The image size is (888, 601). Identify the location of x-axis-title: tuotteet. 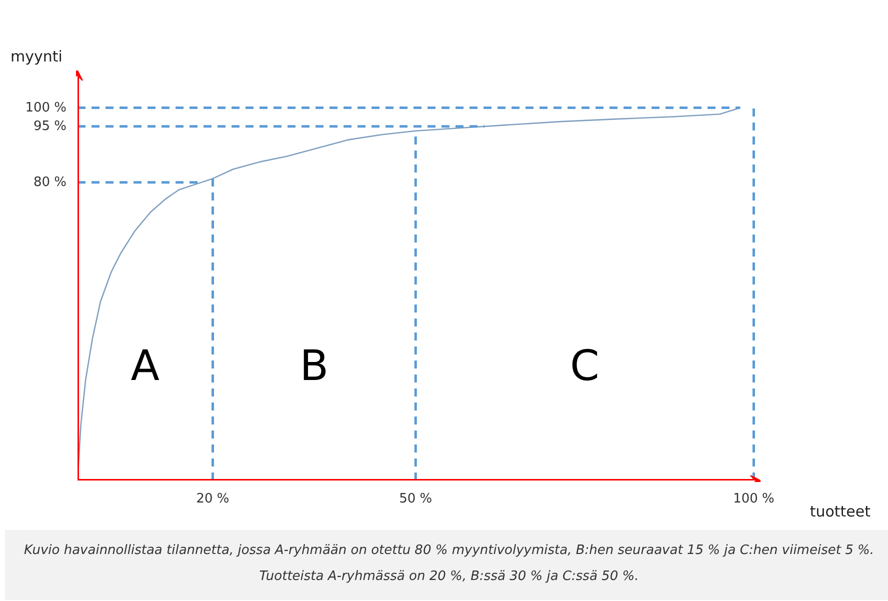
(840, 511).